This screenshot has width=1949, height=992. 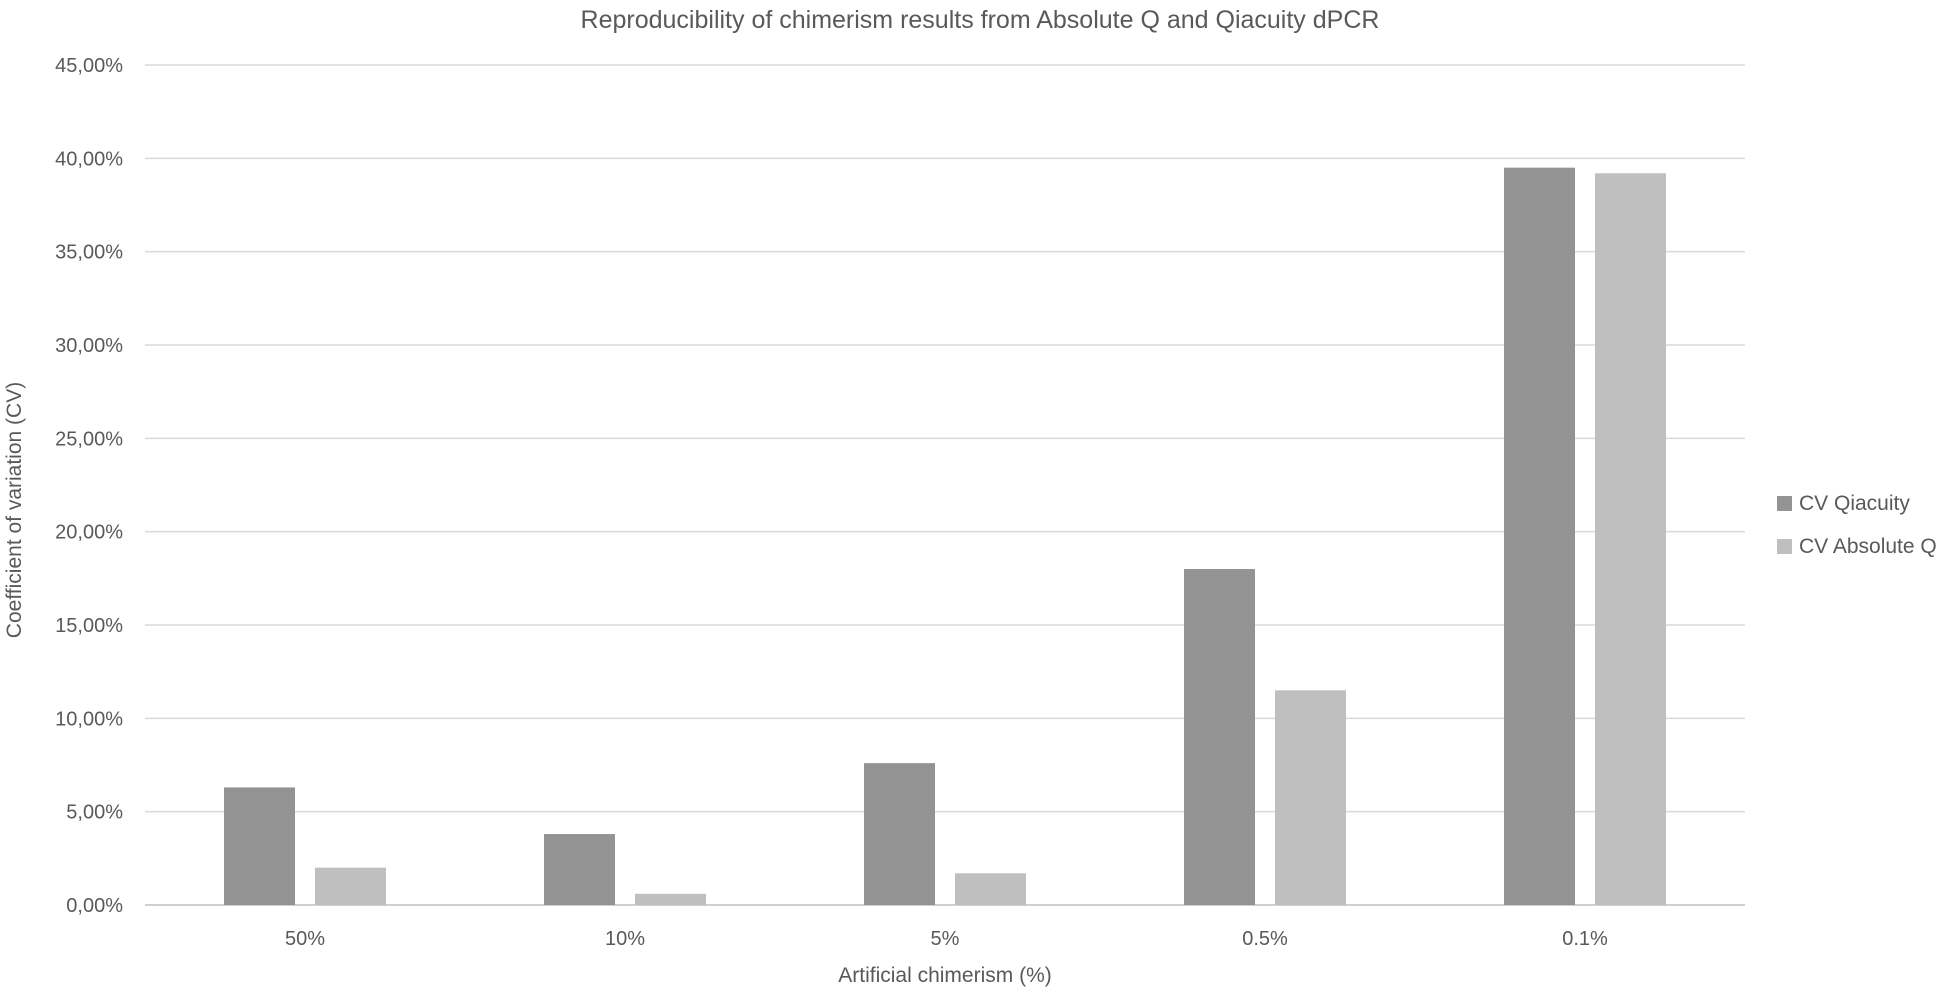 I want to click on legend: CV Qiacuity CV Absolute Q, so click(x=1857, y=525).